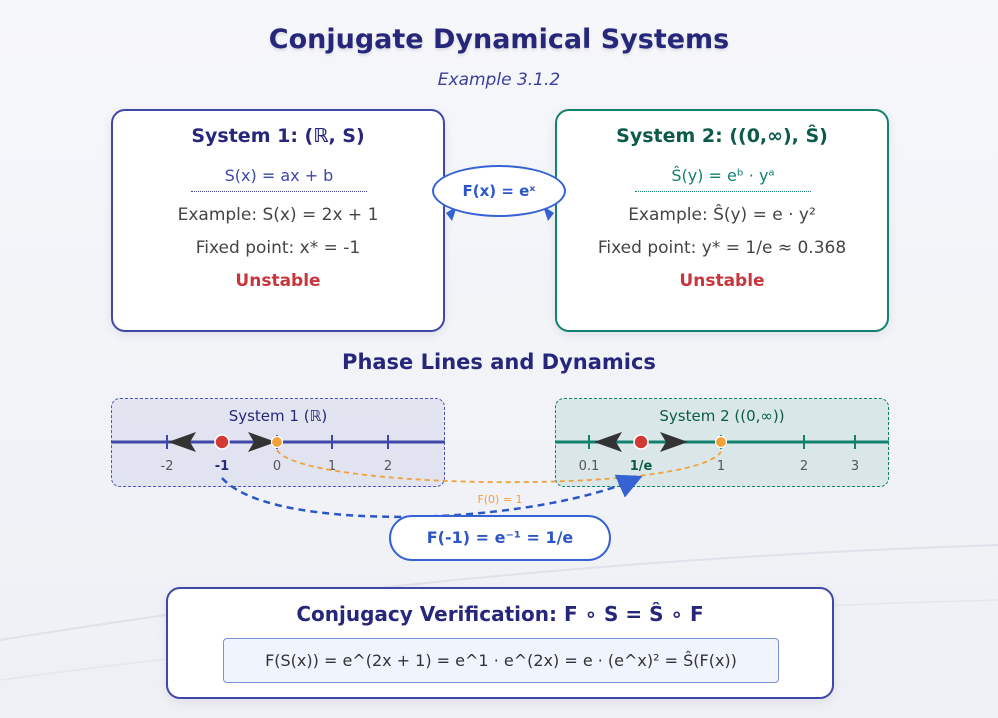 This screenshot has width=998, height=718. What do you see at coordinates (589, 466) in the screenshot?
I see `tick-label: 0.1` at bounding box center [589, 466].